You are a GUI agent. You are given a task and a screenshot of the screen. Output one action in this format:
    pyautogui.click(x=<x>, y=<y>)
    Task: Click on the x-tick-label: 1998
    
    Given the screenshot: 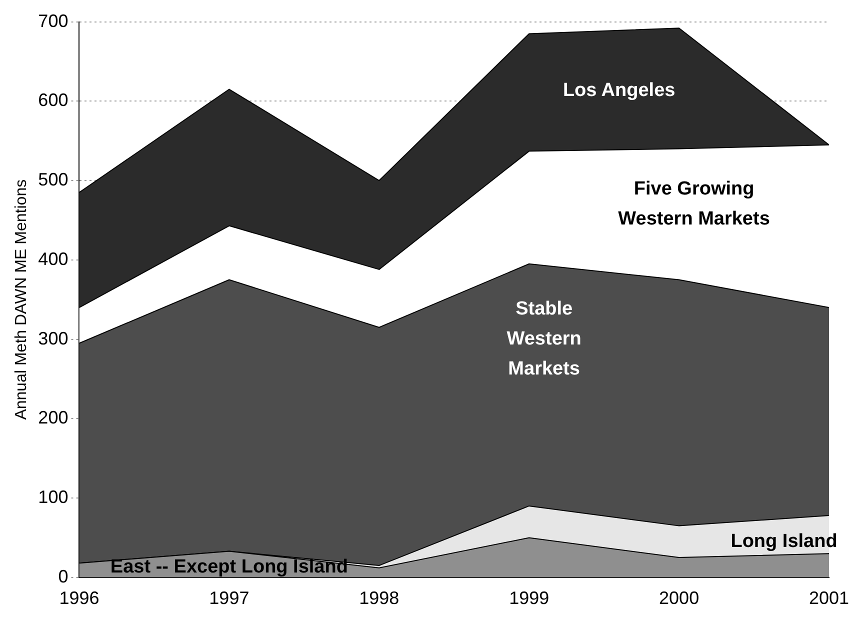 What is the action you would take?
    pyautogui.click(x=379, y=598)
    